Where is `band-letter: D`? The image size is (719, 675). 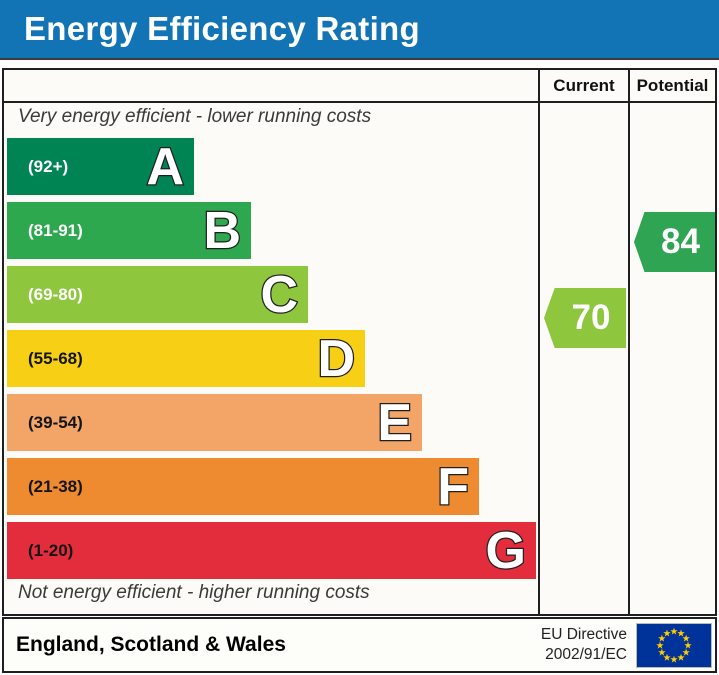 band-letter: D is located at coordinates (336, 358).